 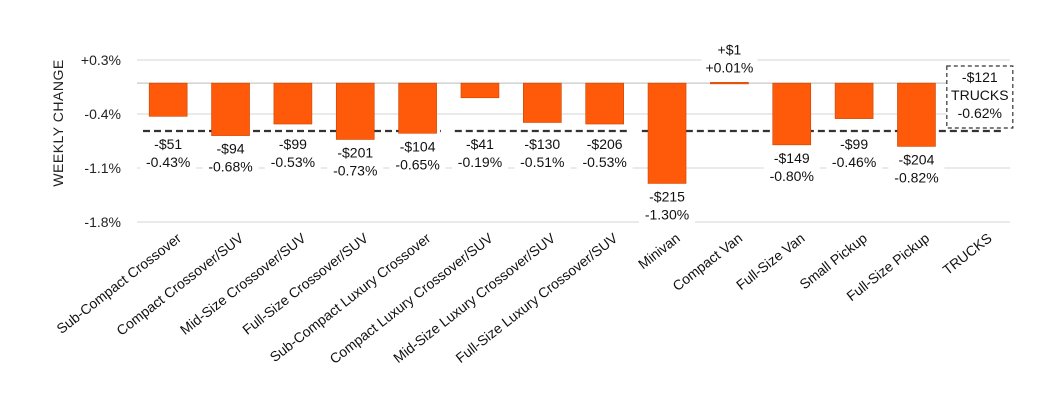 I want to click on y-tick-label: -0.4%, so click(x=102, y=114).